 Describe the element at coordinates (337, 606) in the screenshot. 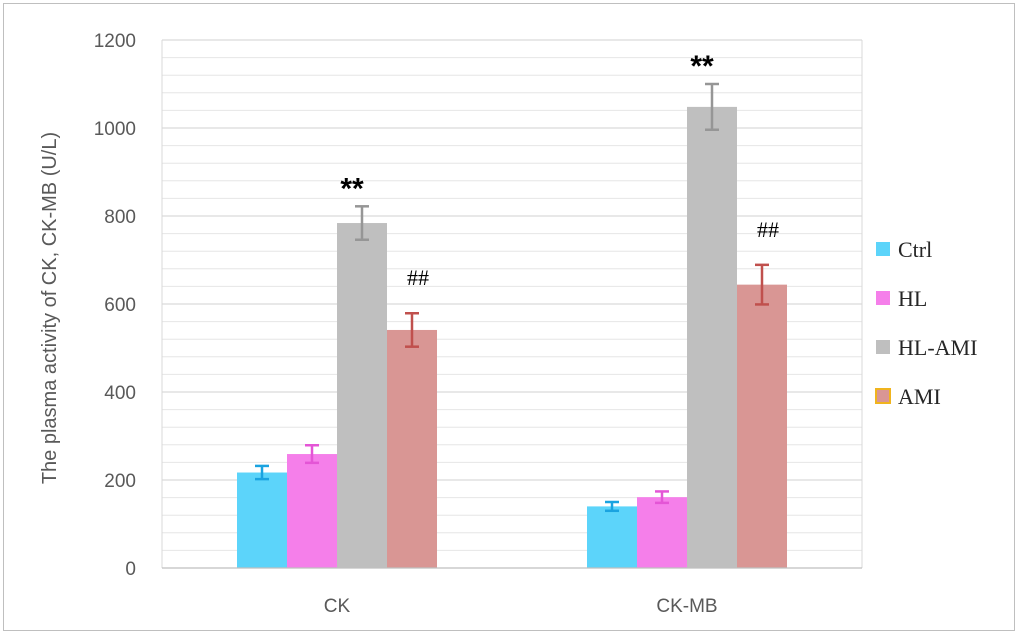

I see `x-tick-label: CK` at that location.